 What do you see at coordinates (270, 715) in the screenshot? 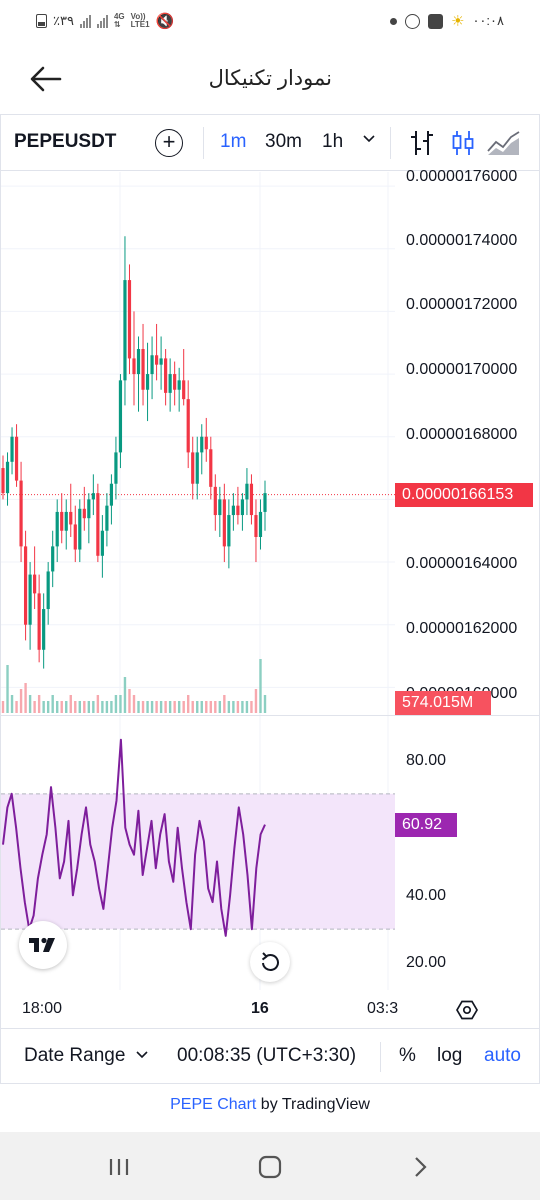
I see `pane-divider` at bounding box center [270, 715].